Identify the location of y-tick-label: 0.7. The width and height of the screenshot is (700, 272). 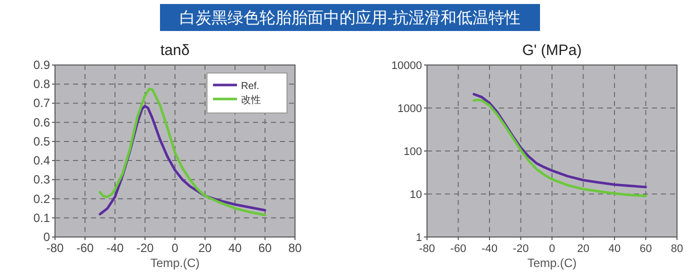
(41, 103).